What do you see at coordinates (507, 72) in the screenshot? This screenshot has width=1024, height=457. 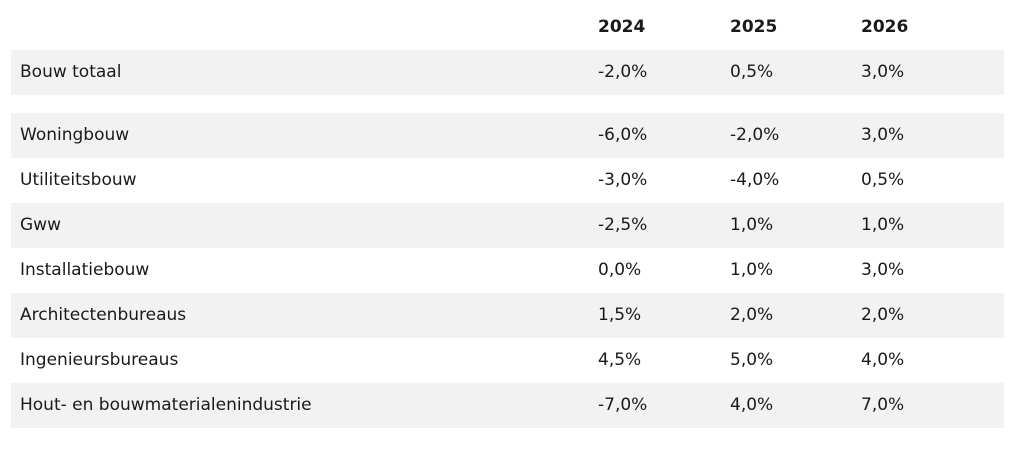 I see `summary-row: Bouw totaal -2,0% 0,5% 3,0%` at bounding box center [507, 72].